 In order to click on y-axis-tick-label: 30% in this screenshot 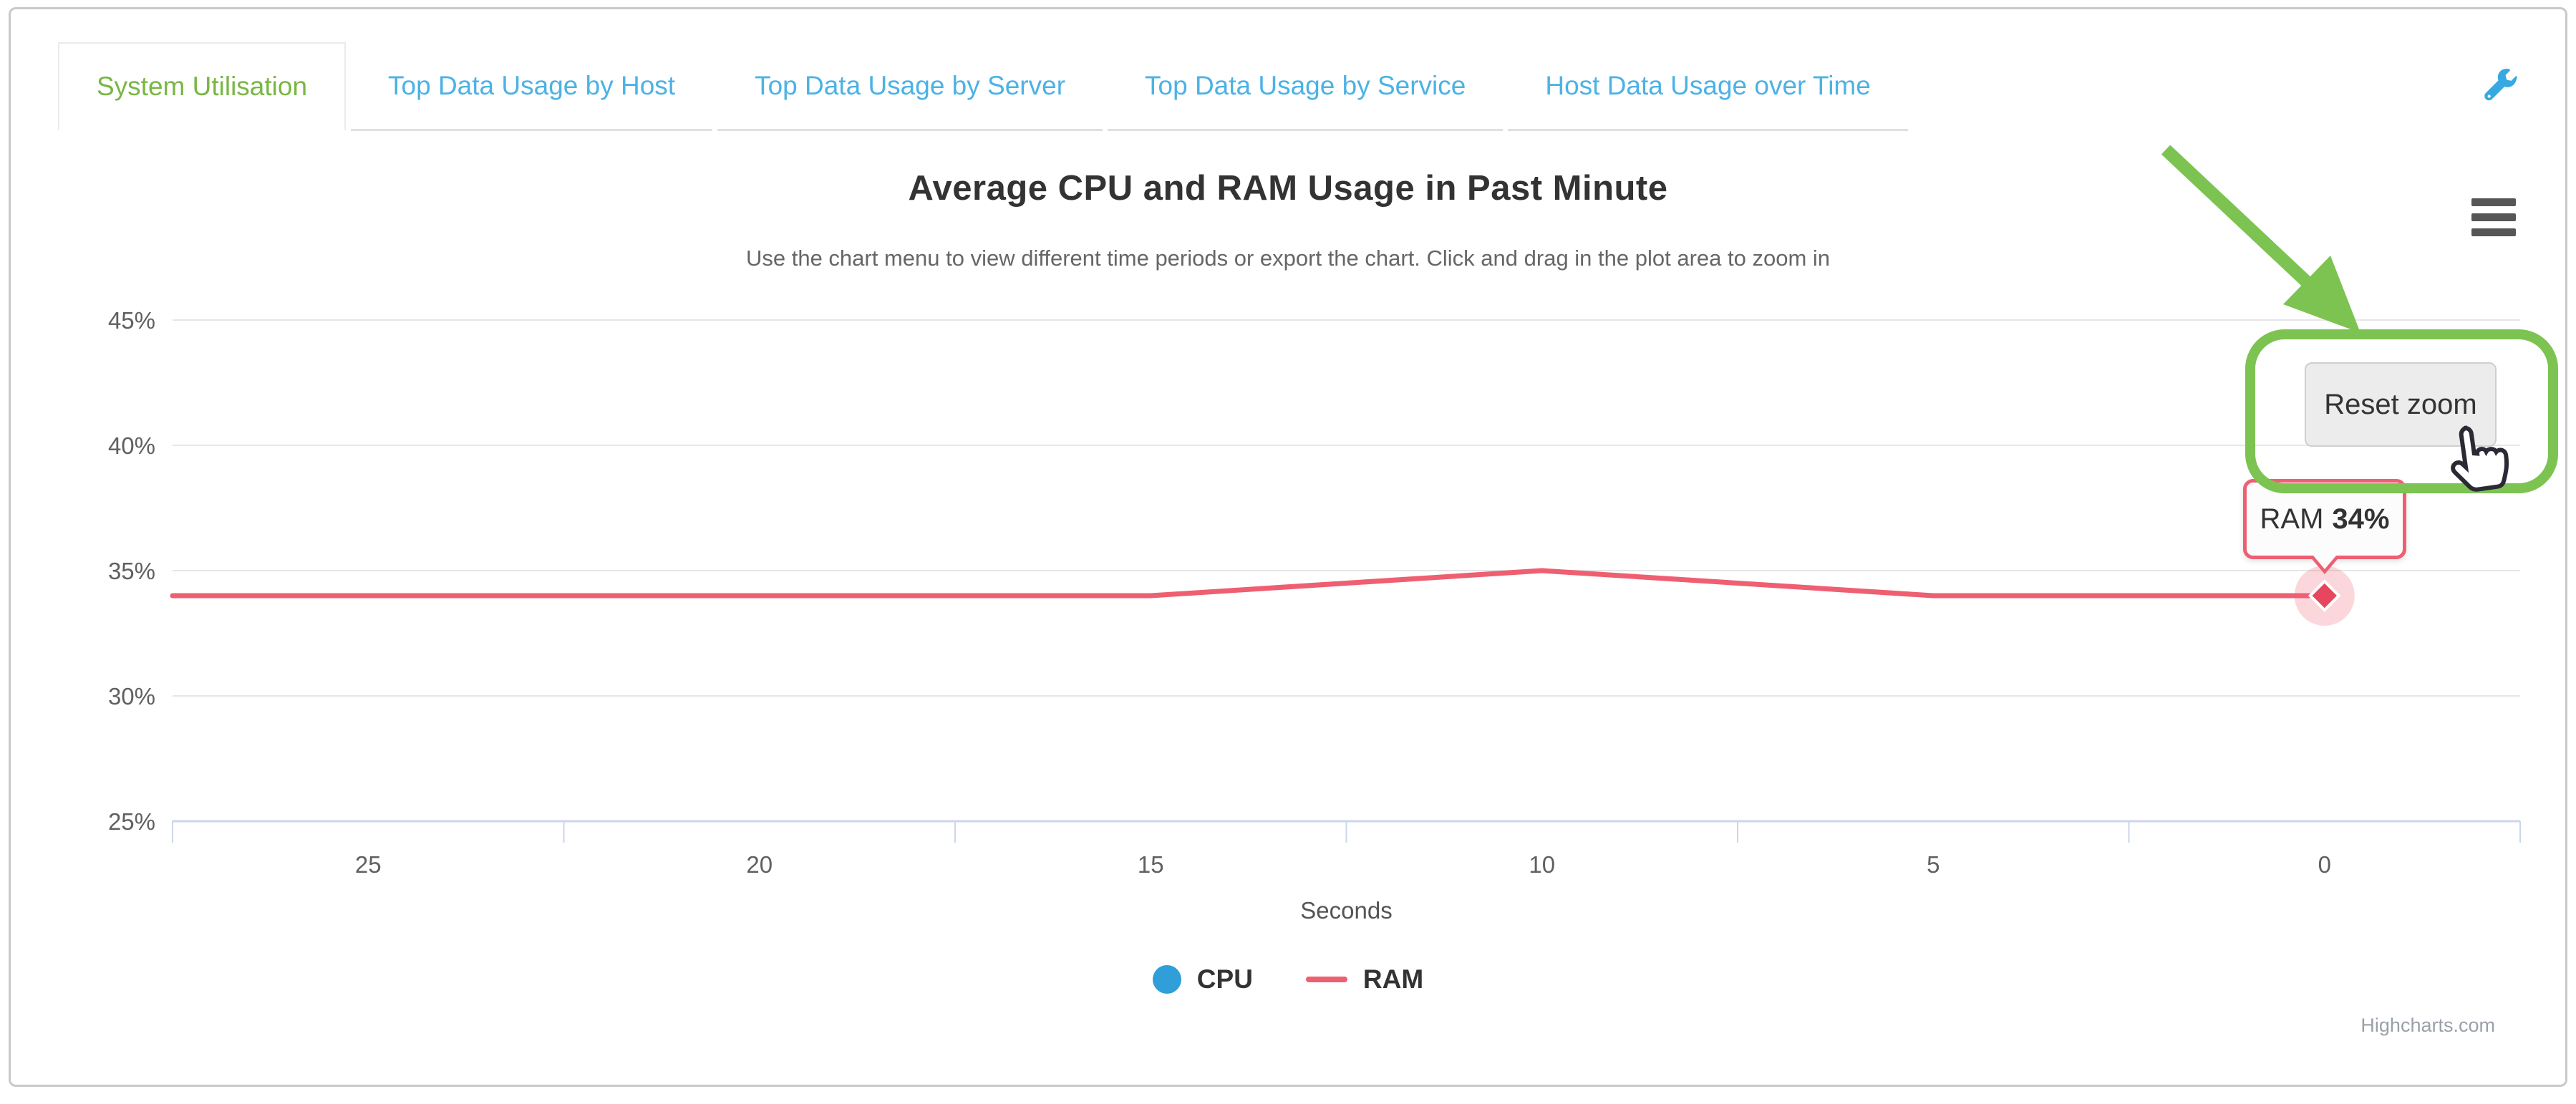, I will do `click(132, 696)`.